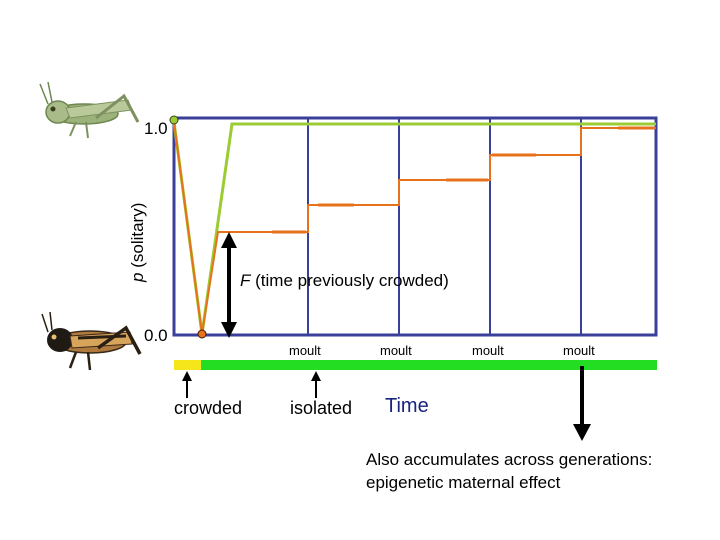  What do you see at coordinates (229, 330) in the screenshot?
I see `f-arrow-head-down` at bounding box center [229, 330].